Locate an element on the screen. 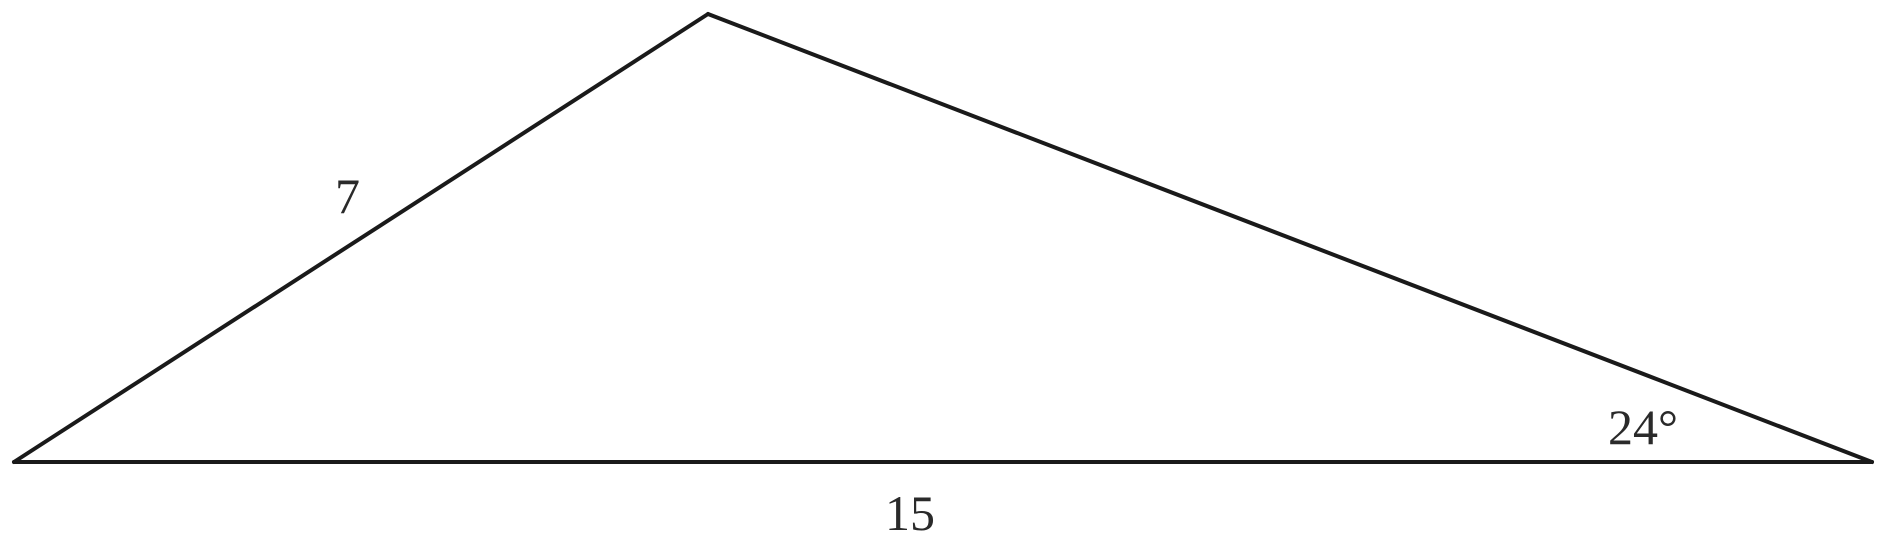  angle-right-label: 24° is located at coordinates (1643, 427).